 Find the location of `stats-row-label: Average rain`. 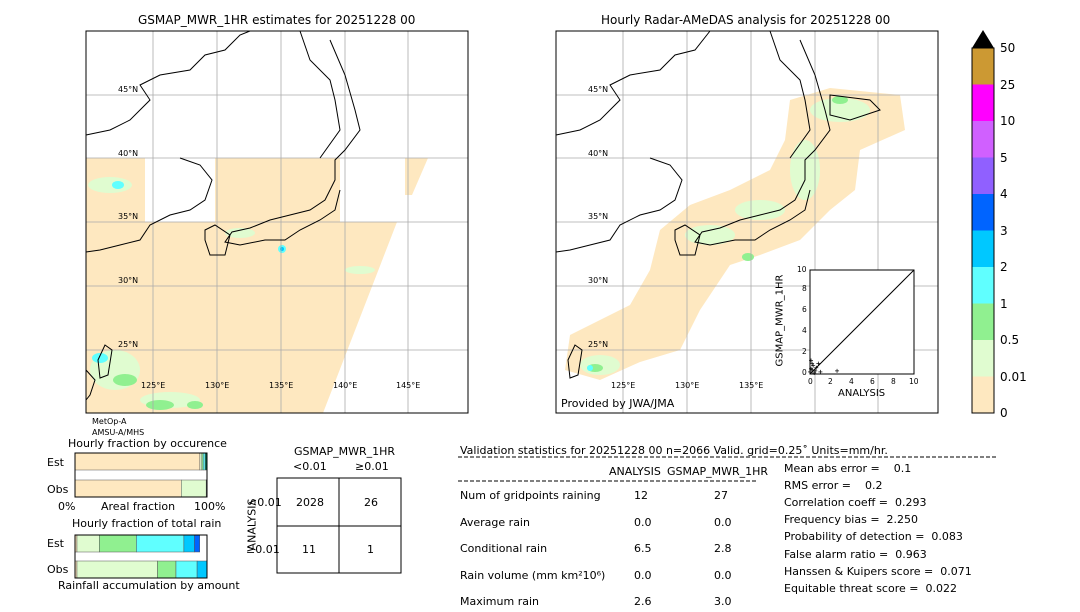

stats-row-label: Average rain is located at coordinates (495, 522).